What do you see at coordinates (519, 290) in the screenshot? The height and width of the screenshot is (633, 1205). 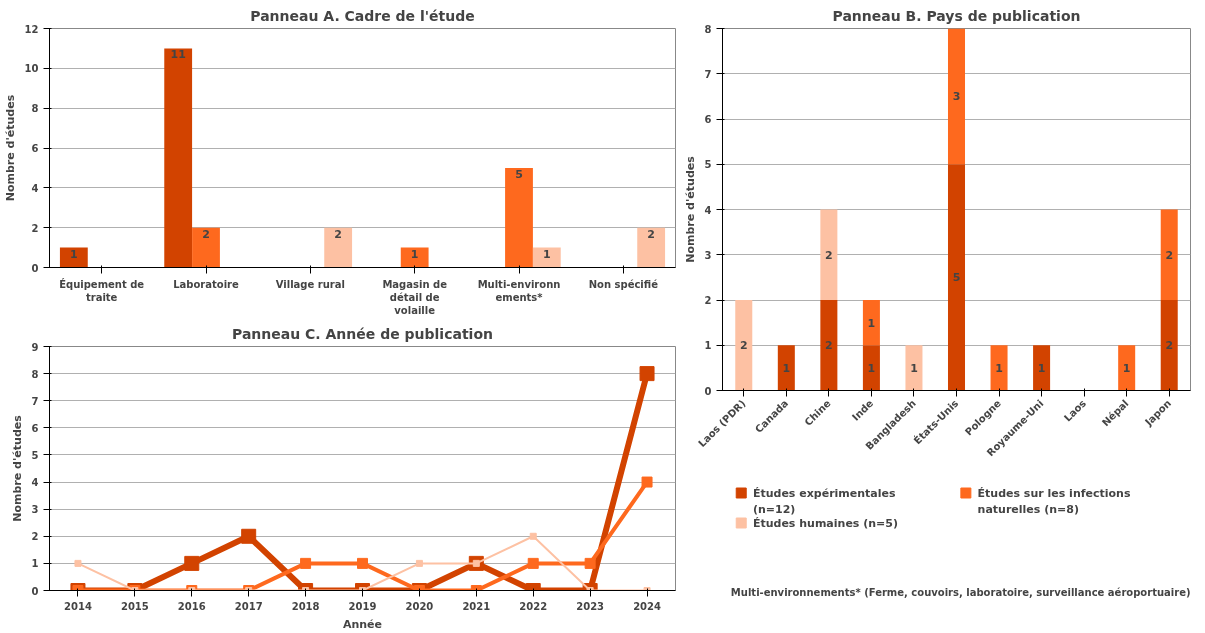 I see `x-tick-label: Multi-environnements*` at bounding box center [519, 290].